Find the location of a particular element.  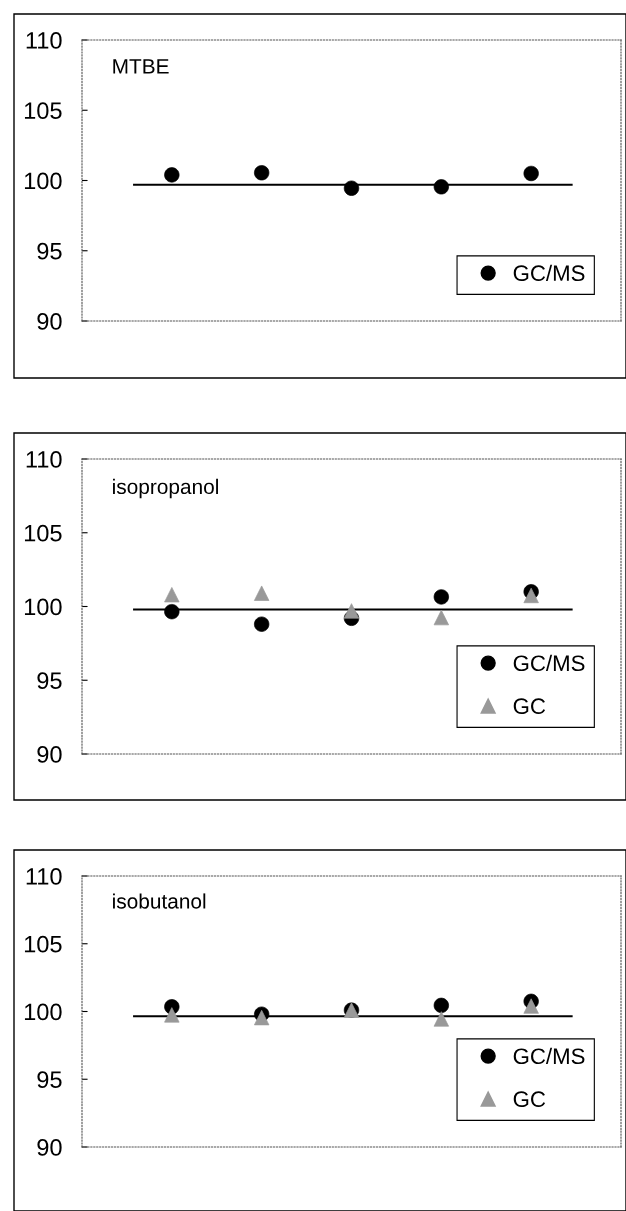

text: isobutanol is located at coordinates (159, 901).